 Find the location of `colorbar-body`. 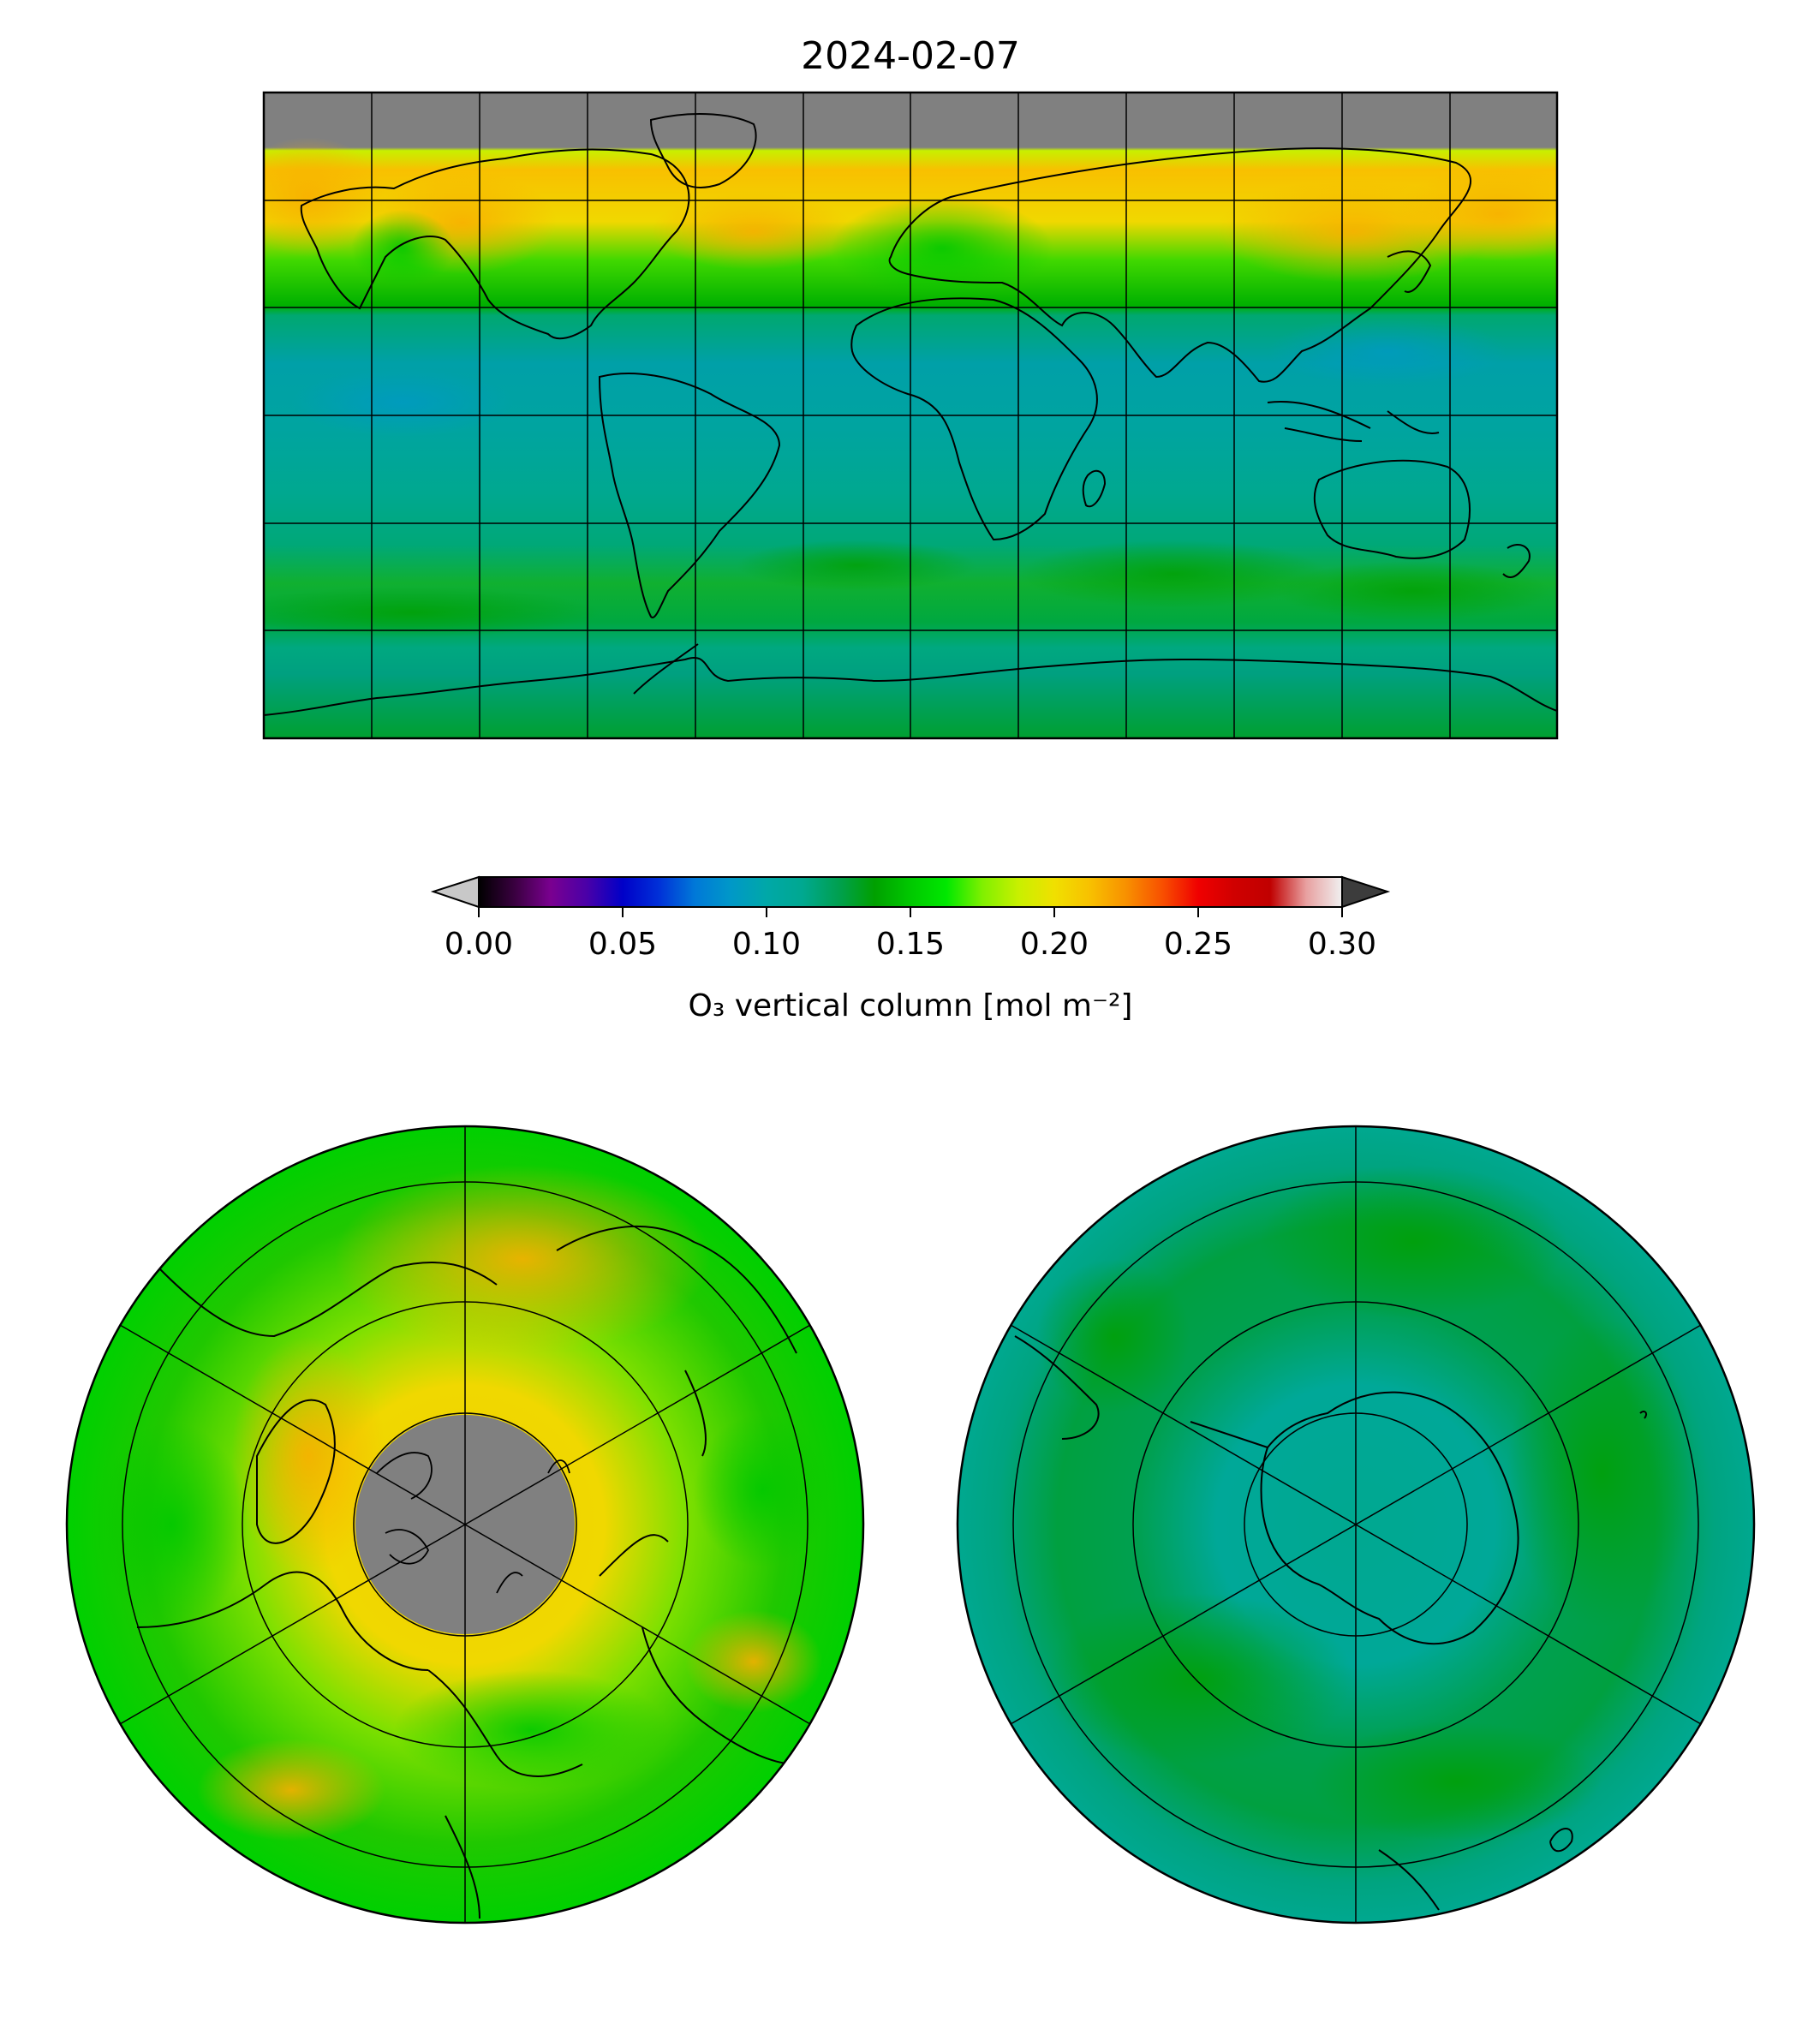

colorbar-body is located at coordinates (911, 892).